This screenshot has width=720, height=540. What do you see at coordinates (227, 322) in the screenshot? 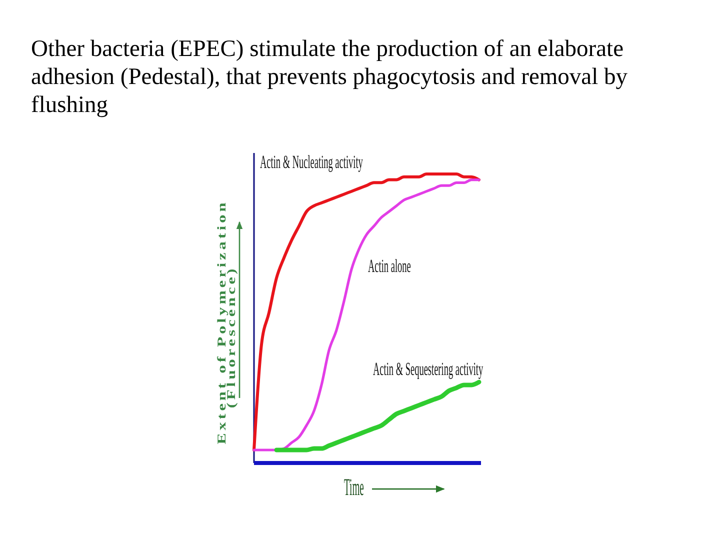
I see `y-axis-title: Extent of Polymerization (Fluorescence)` at bounding box center [227, 322].